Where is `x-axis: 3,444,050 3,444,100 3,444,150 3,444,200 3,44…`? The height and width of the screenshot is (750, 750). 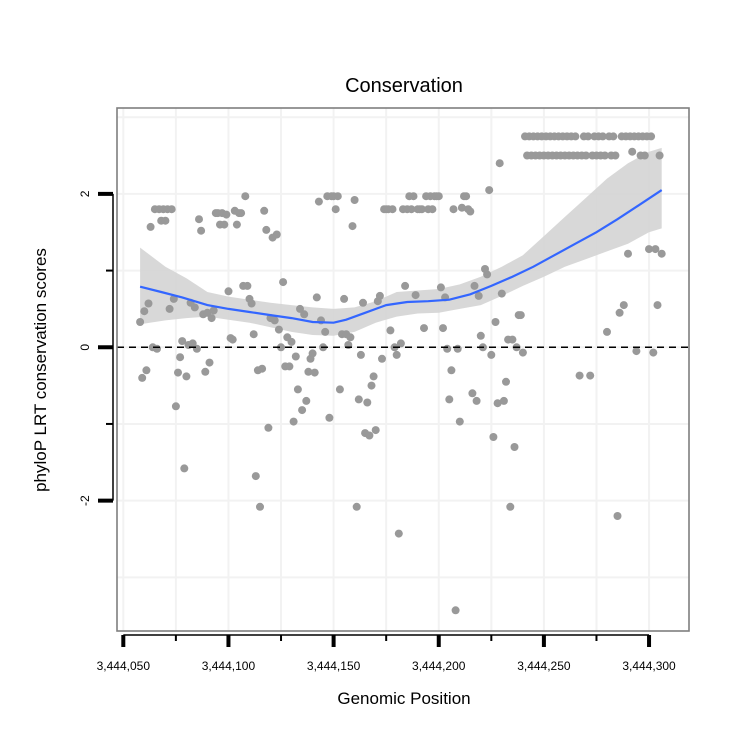
x-axis: 3,444,050 3,444,100 3,444,150 3,444,200 3,44… is located at coordinates (386, 653).